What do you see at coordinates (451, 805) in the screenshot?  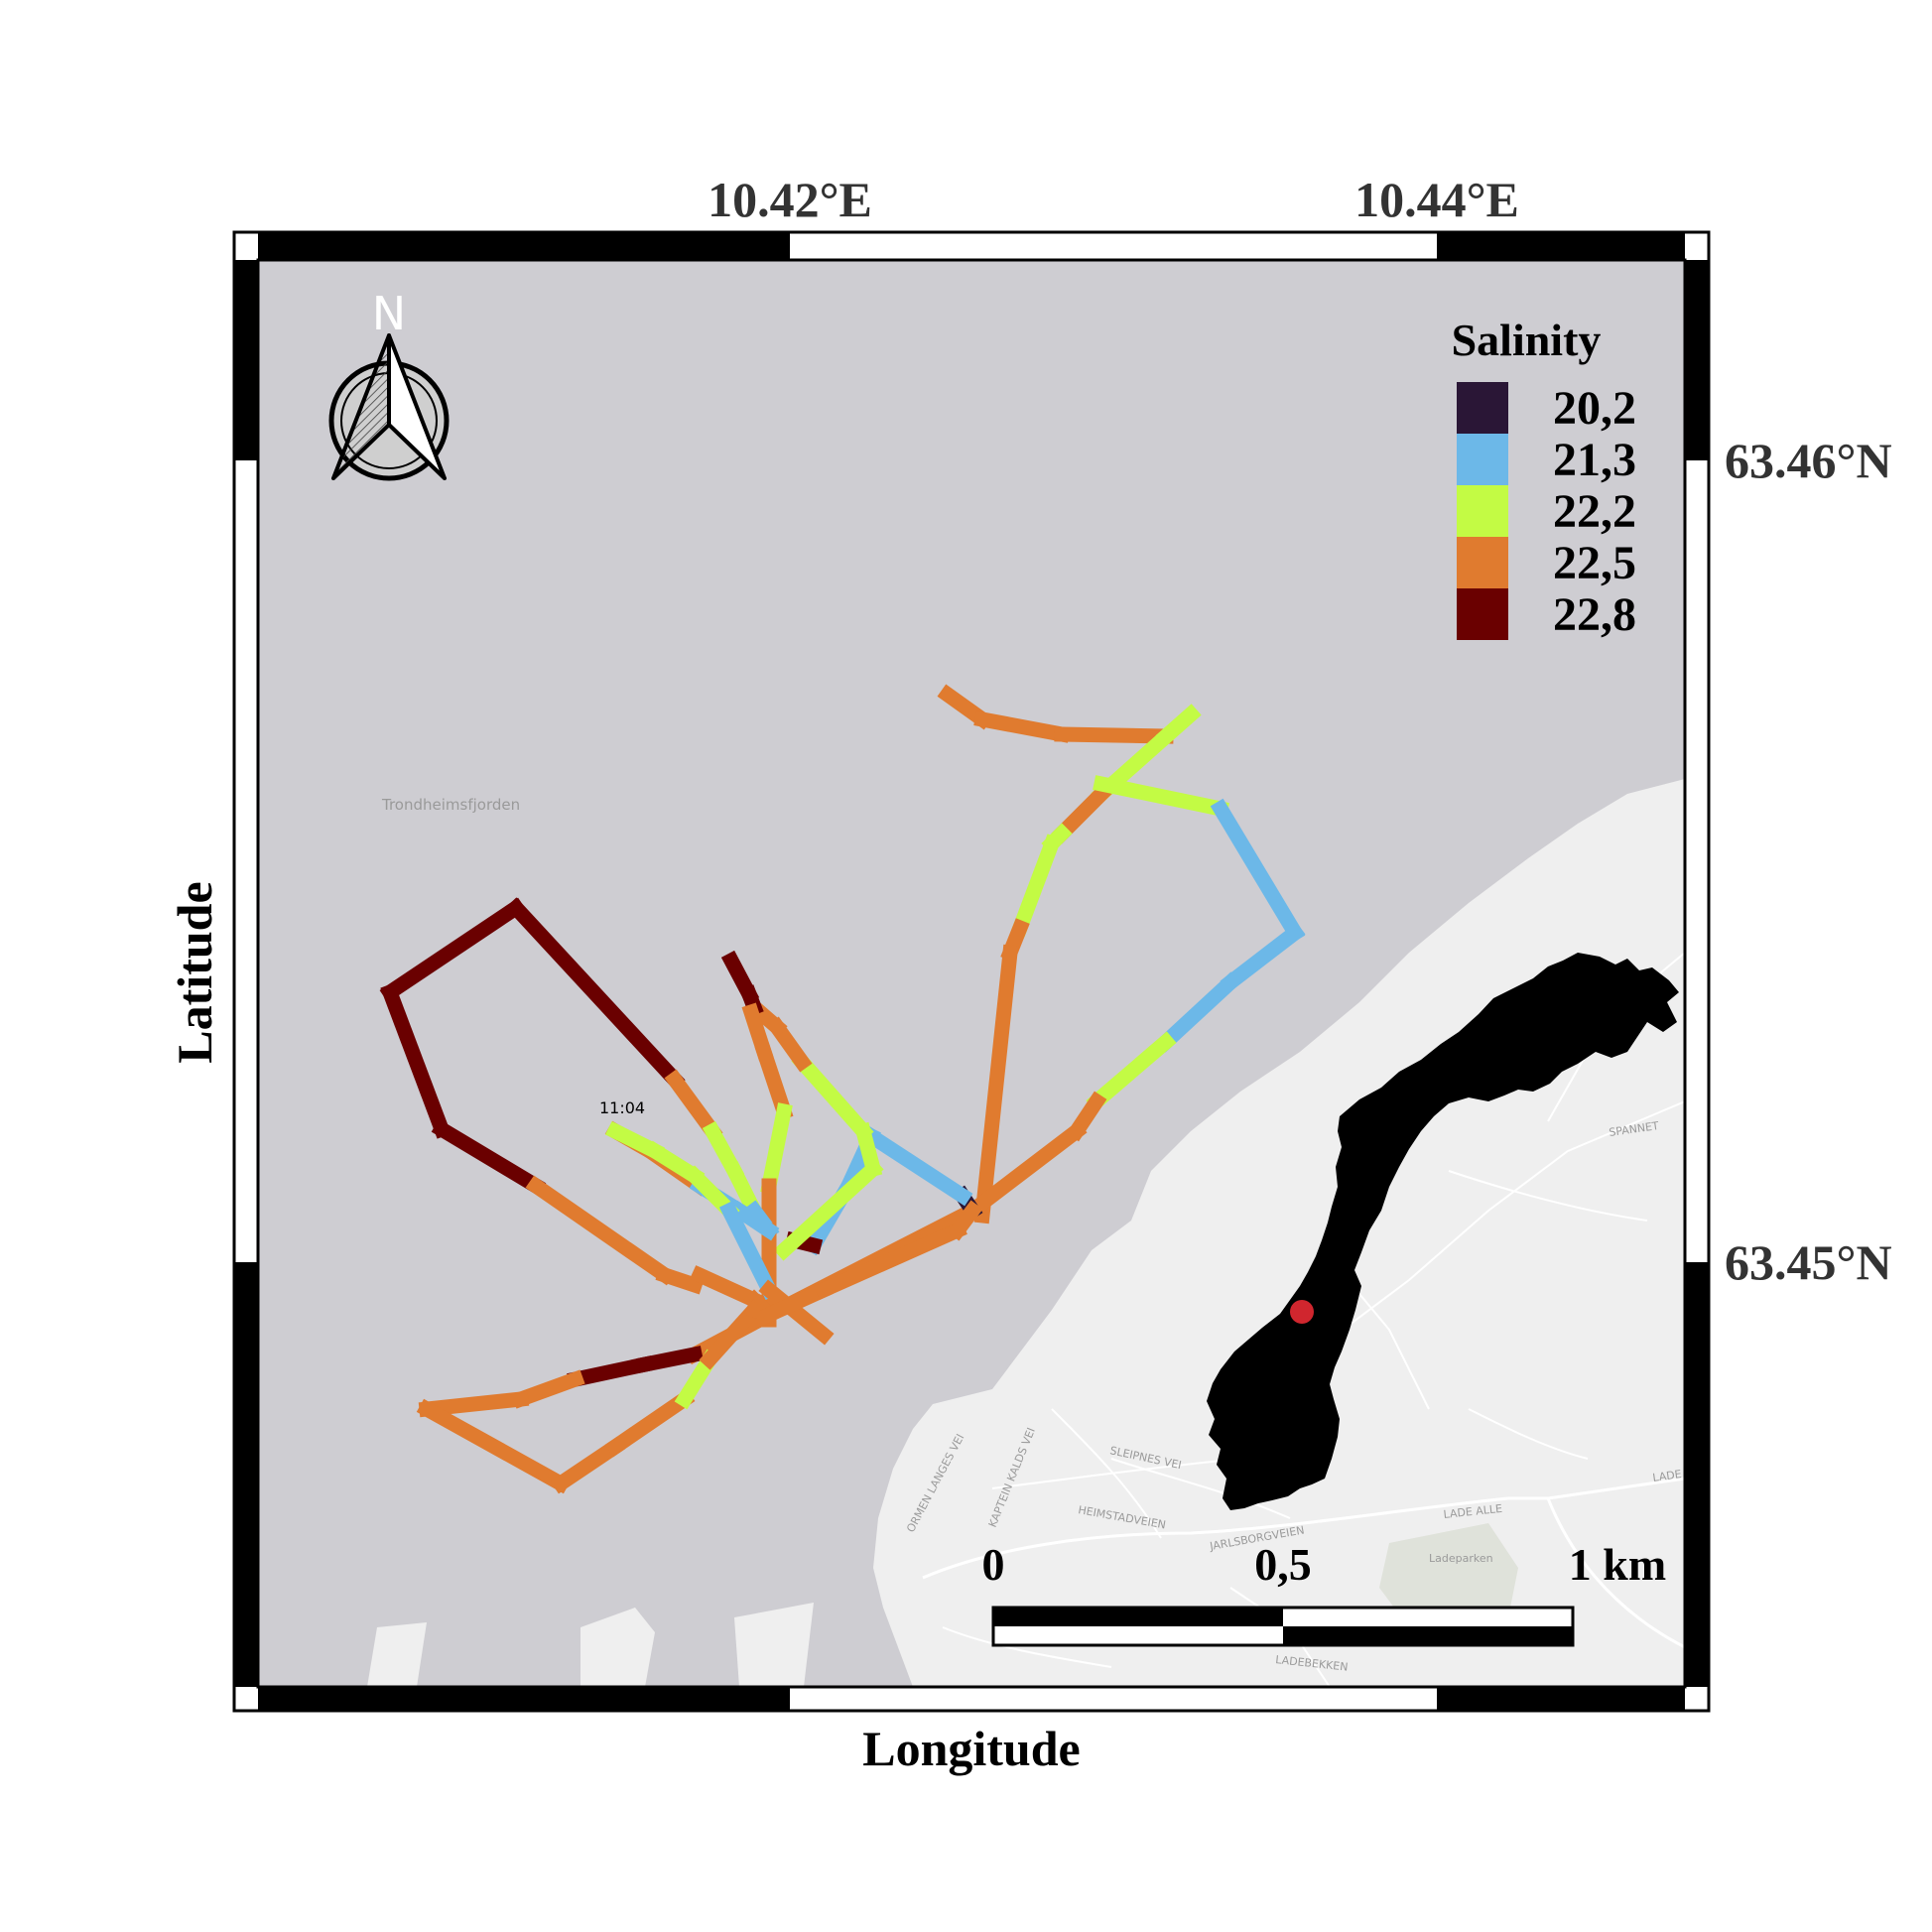 I see `water-body-label: Trondheimsfjorden` at bounding box center [451, 805].